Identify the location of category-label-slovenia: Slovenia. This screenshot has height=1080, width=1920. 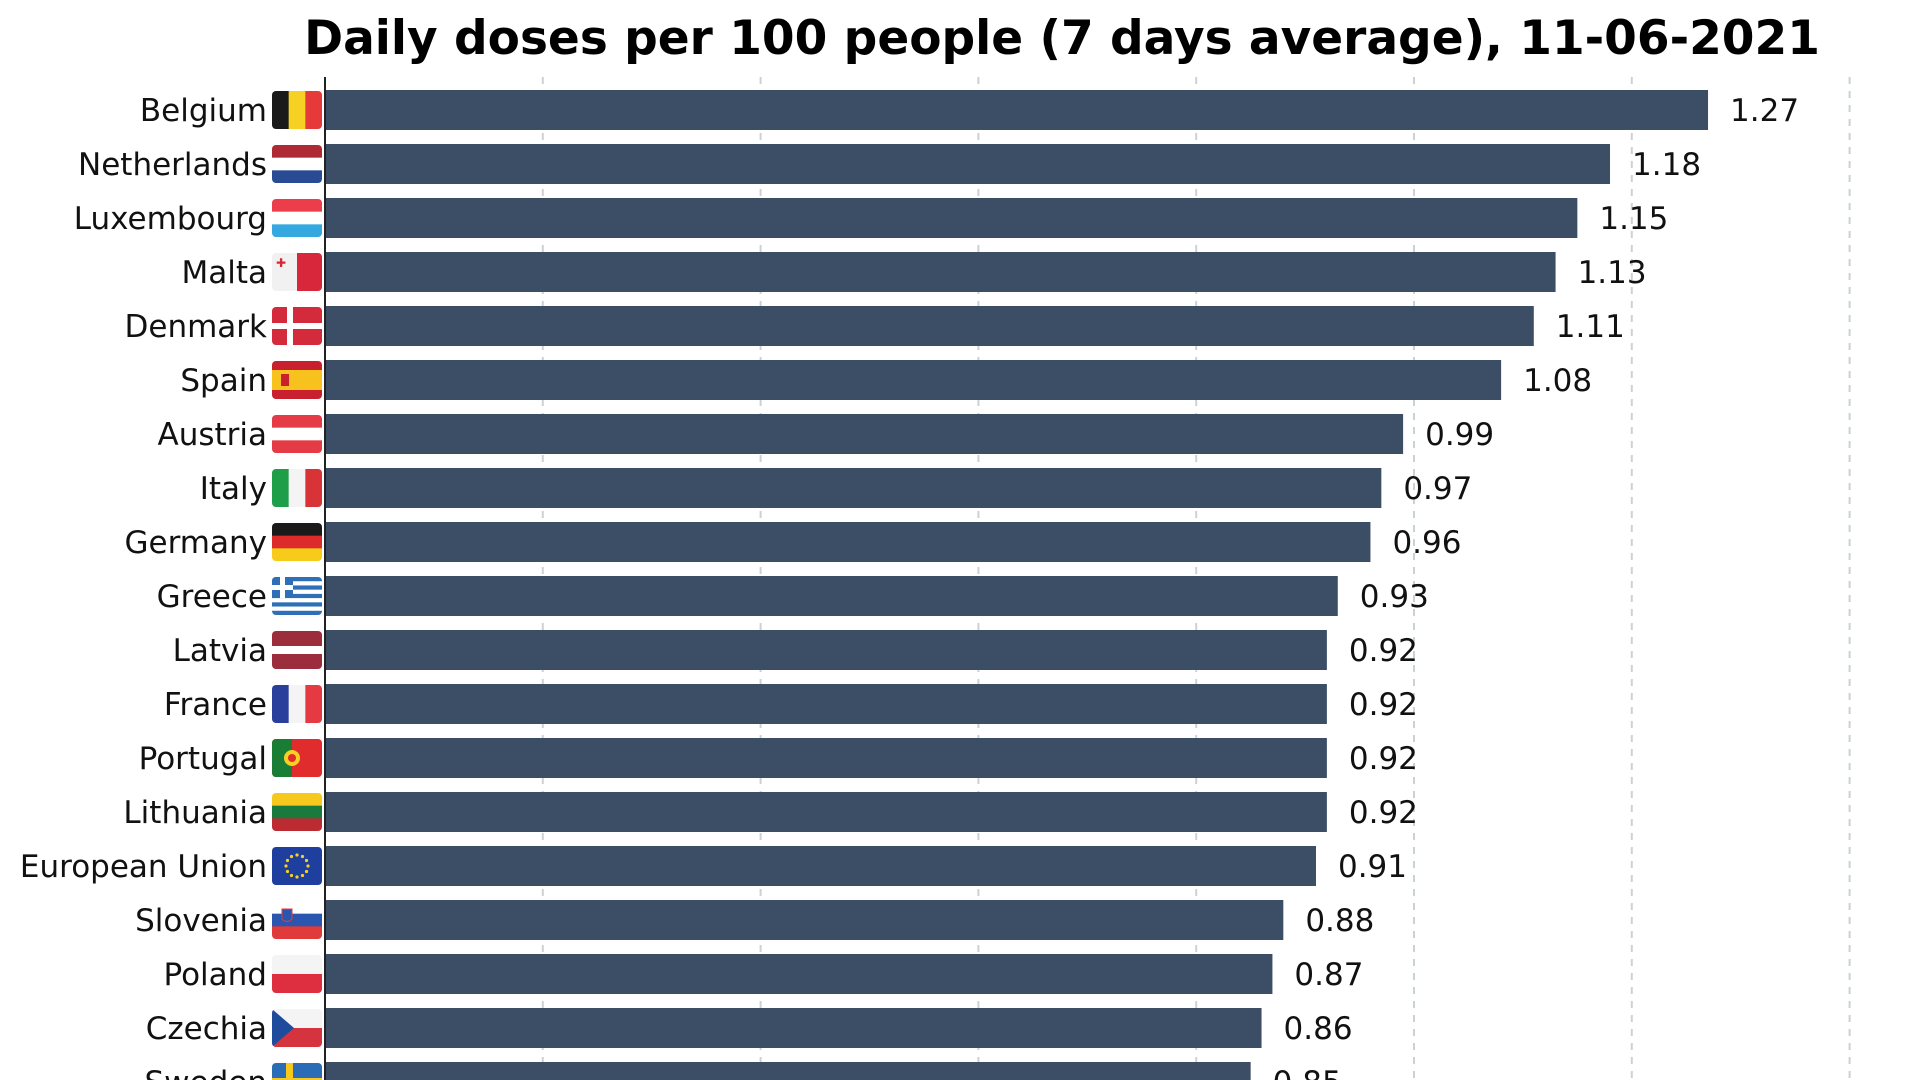
(201, 921).